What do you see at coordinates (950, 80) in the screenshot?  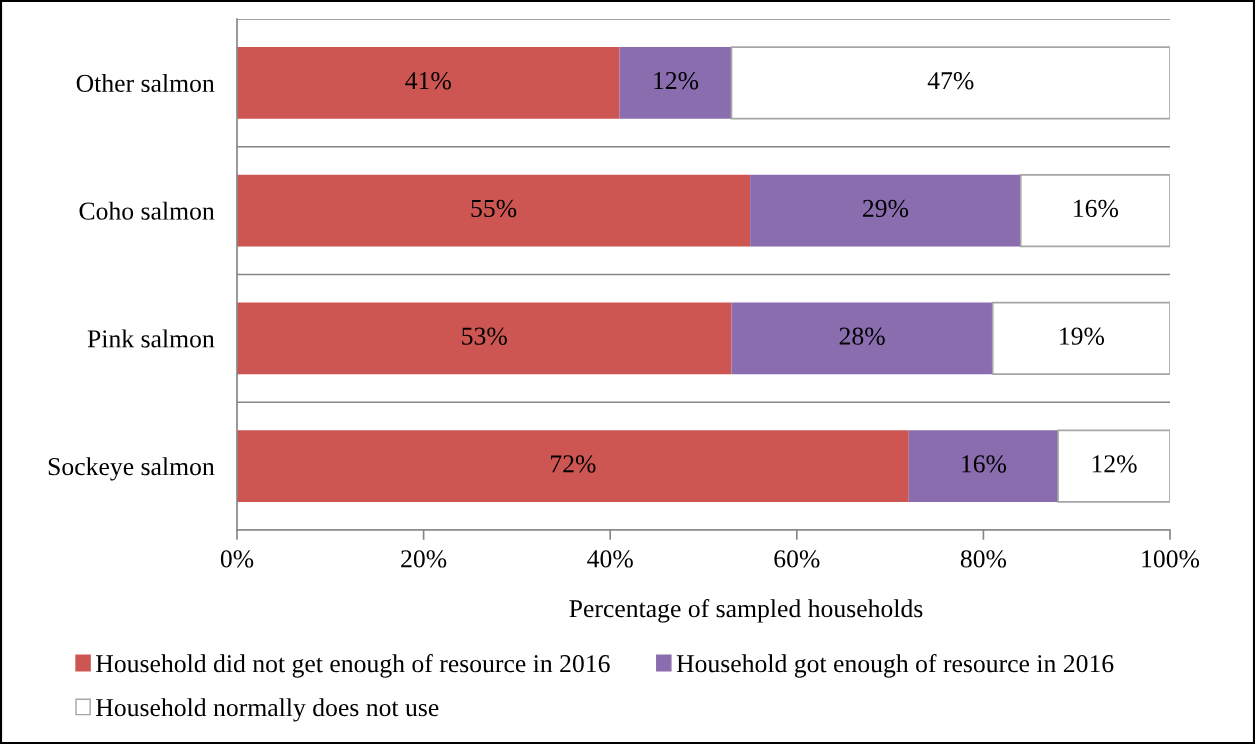 I see `data-label: 47%` at bounding box center [950, 80].